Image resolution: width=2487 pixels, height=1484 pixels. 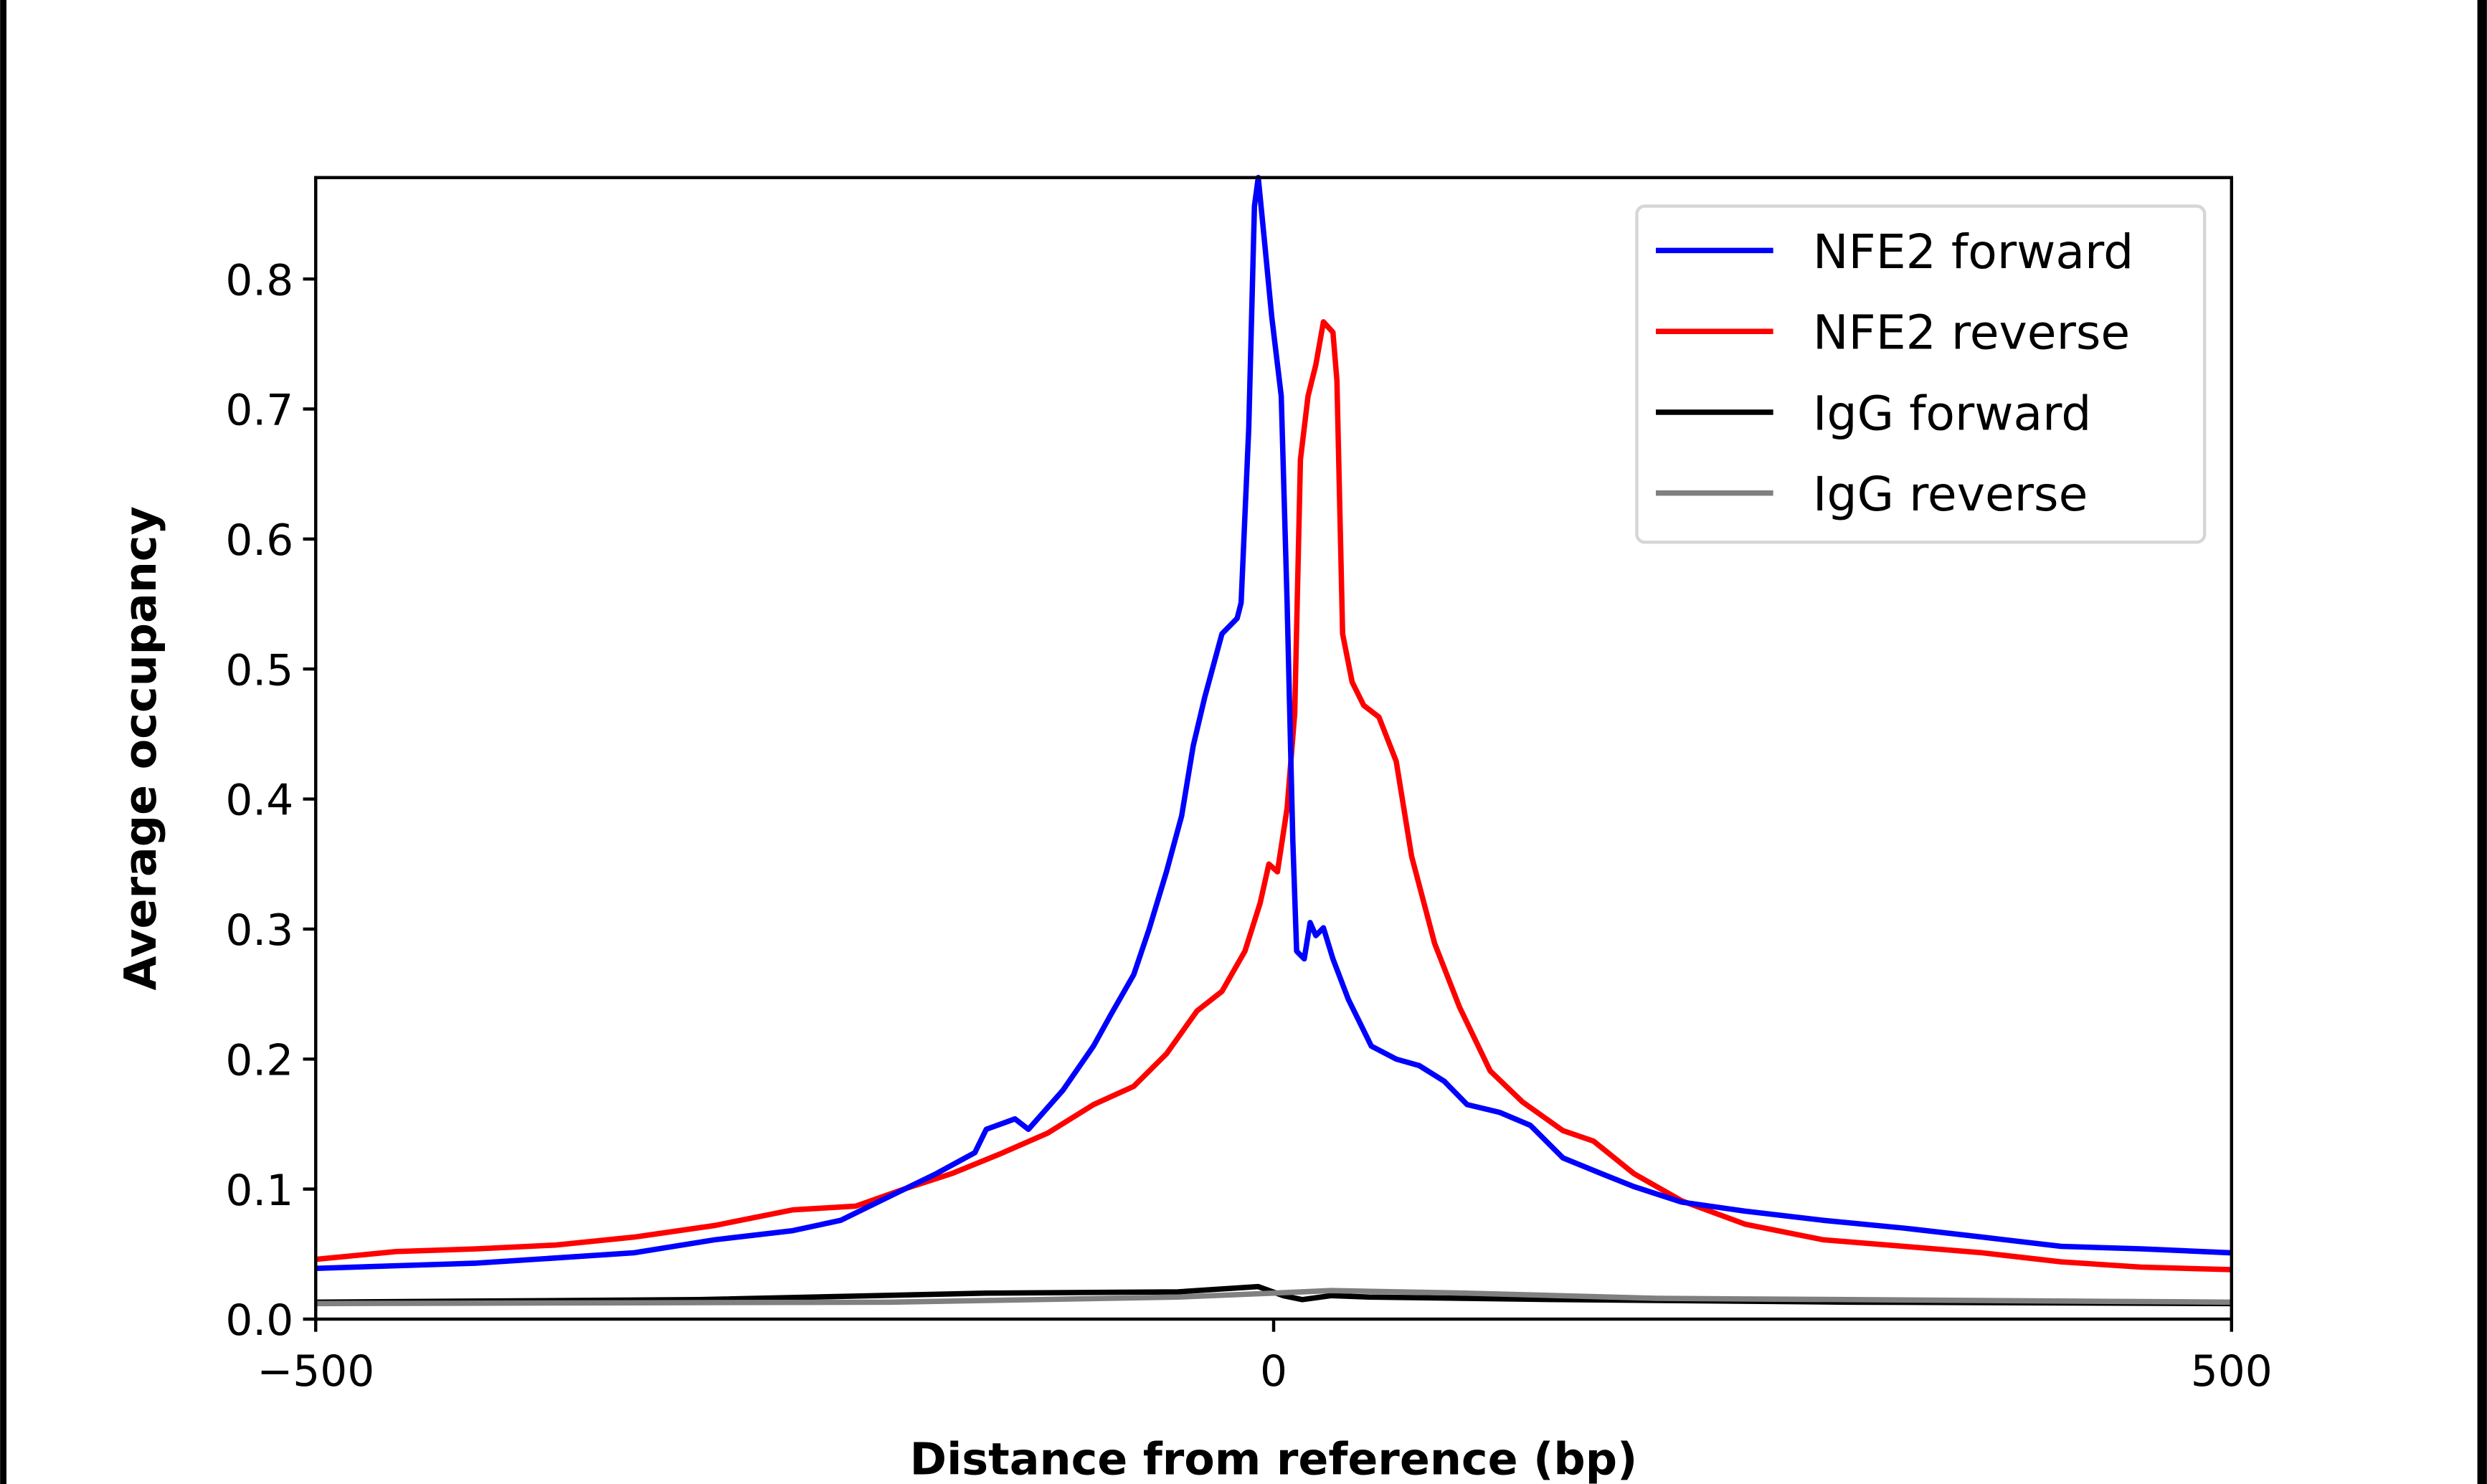 I want to click on x-tick-label: 0, so click(x=1273, y=1372).